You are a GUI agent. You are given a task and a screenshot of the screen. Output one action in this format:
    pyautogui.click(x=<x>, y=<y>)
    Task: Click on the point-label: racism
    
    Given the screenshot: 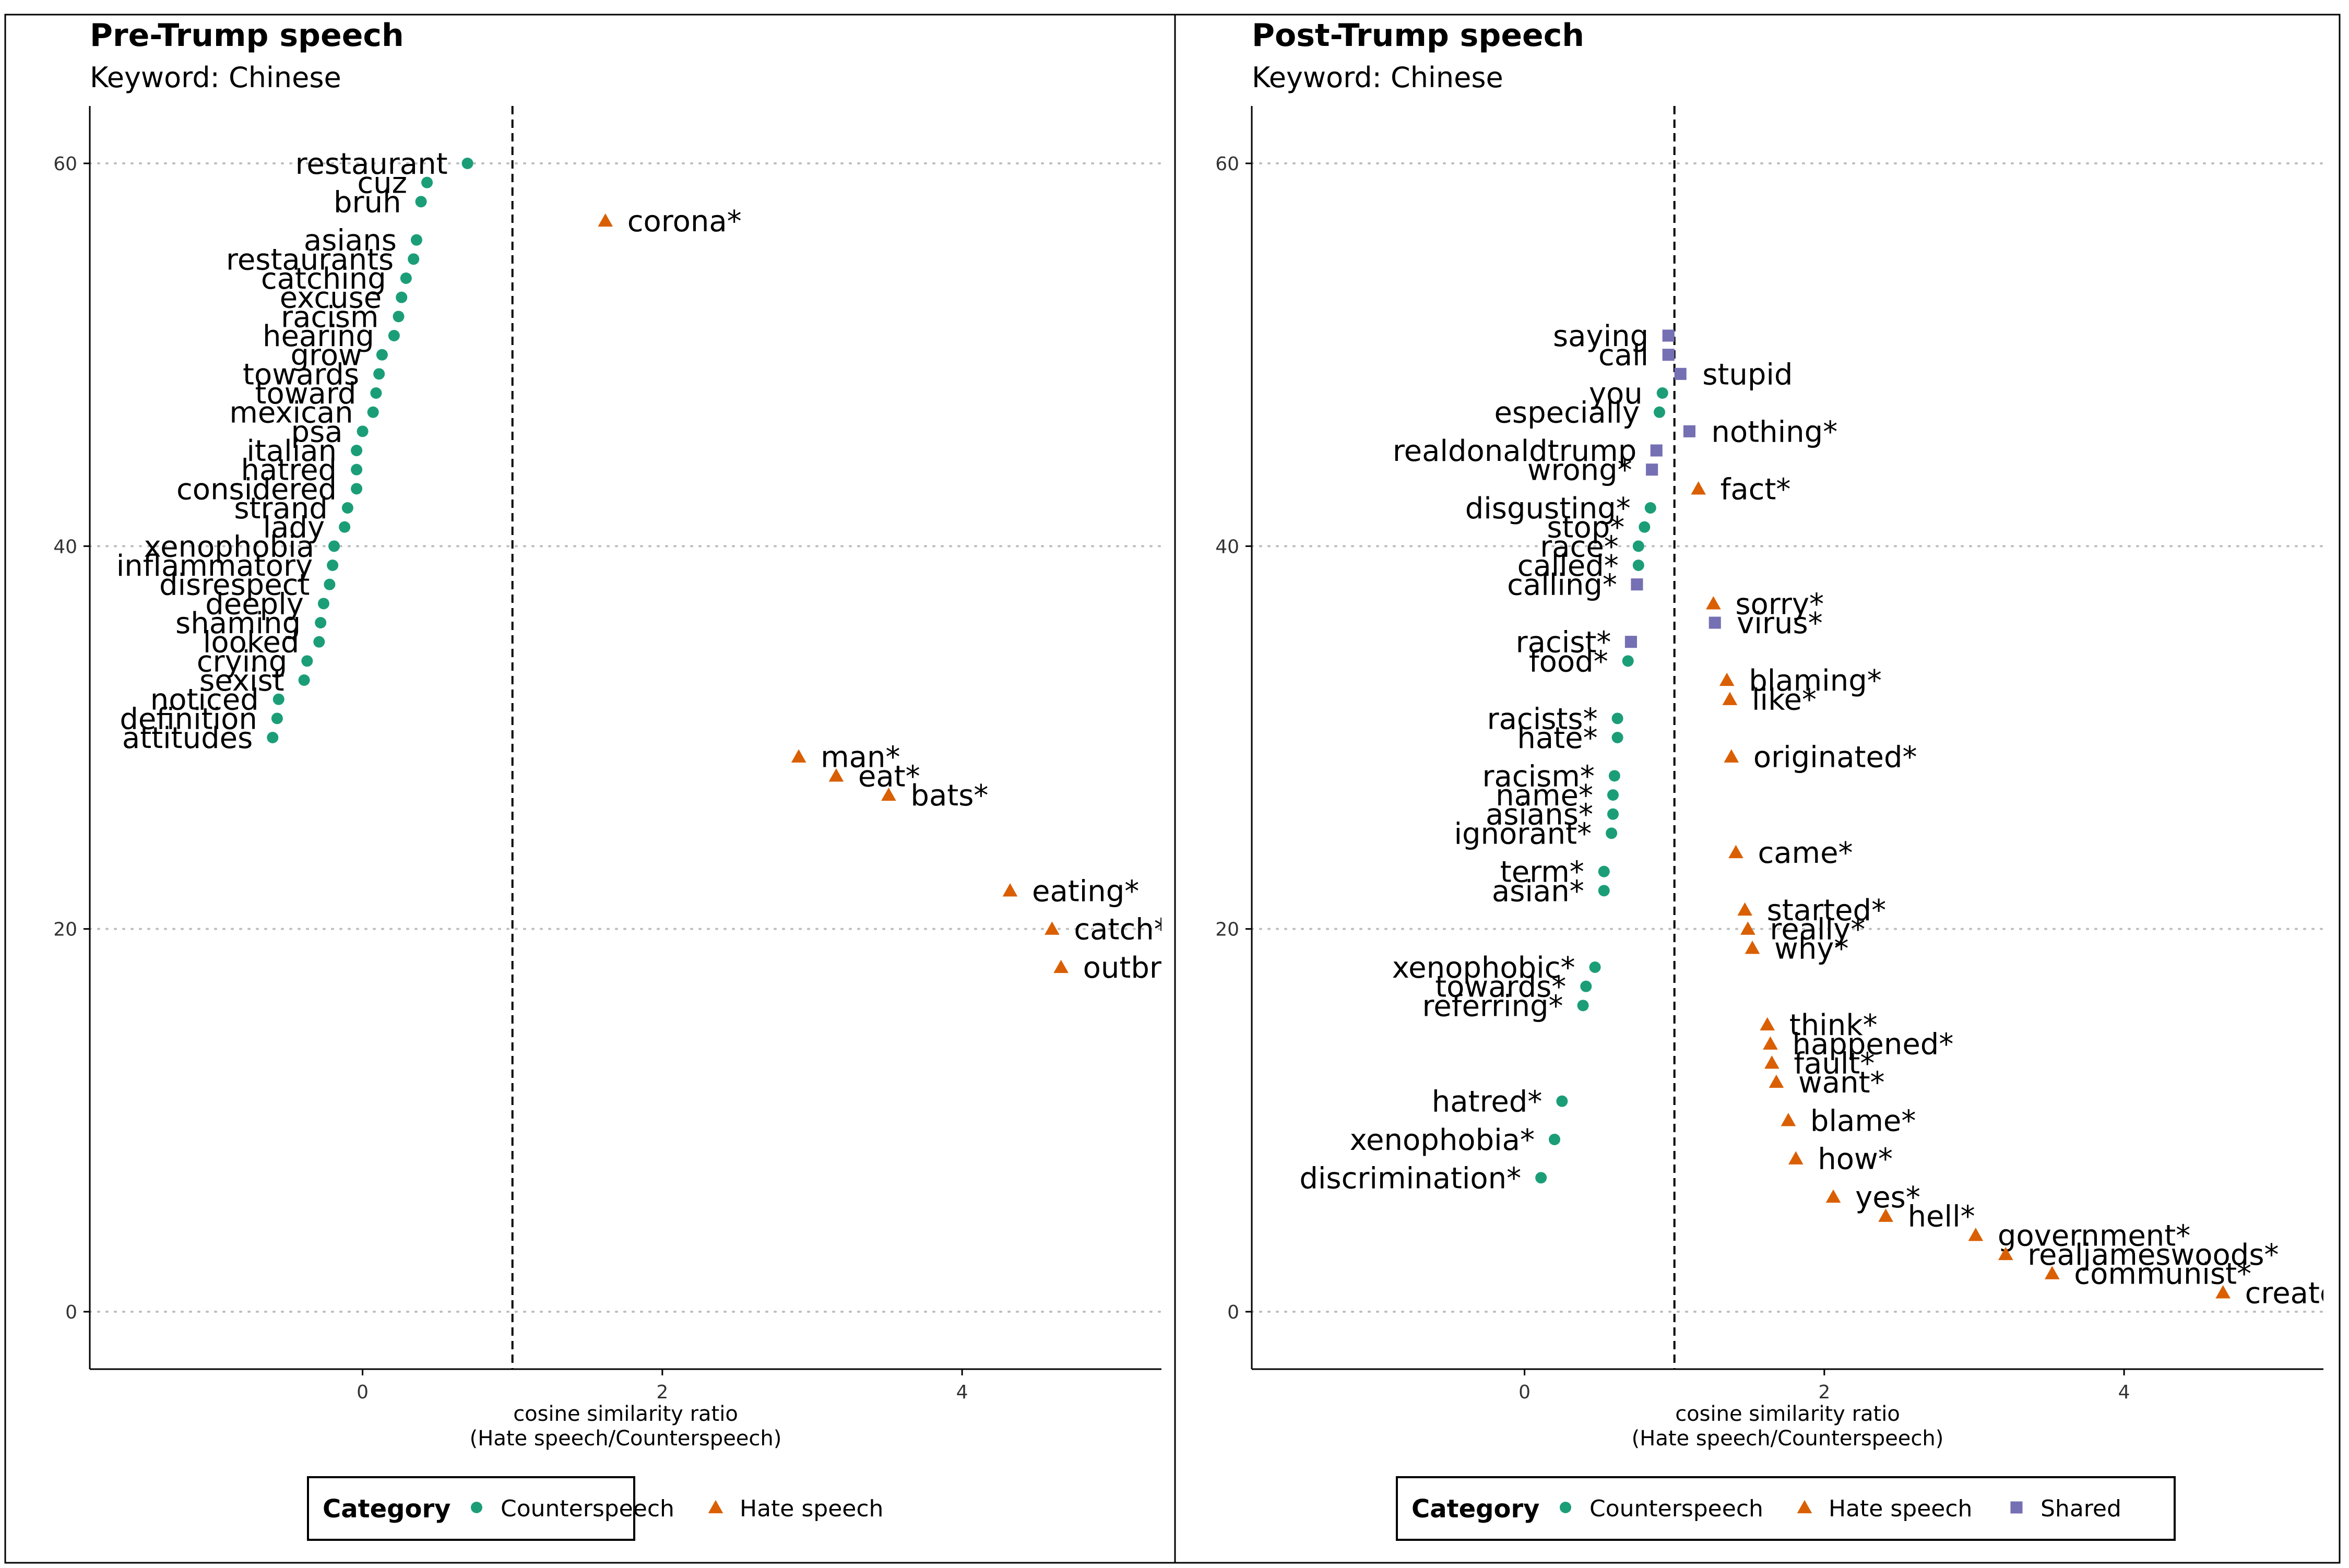 What is the action you would take?
    pyautogui.click(x=330, y=317)
    